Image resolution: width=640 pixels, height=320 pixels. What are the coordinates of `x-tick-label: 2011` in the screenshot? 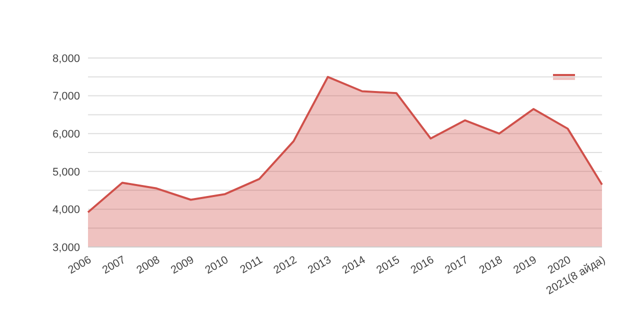 It's located at (251, 265).